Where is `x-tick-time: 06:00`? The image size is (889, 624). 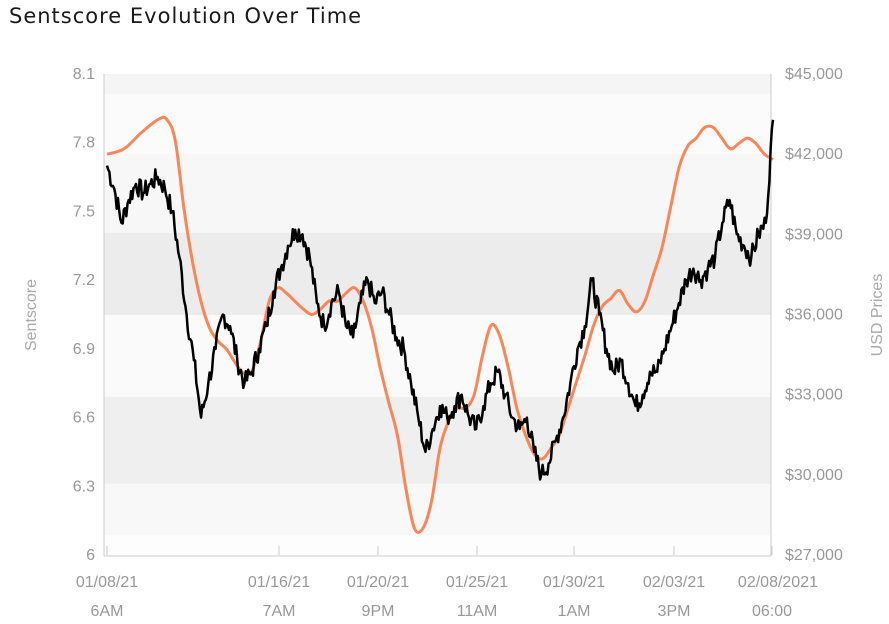
x-tick-time: 06:00 is located at coordinates (772, 611).